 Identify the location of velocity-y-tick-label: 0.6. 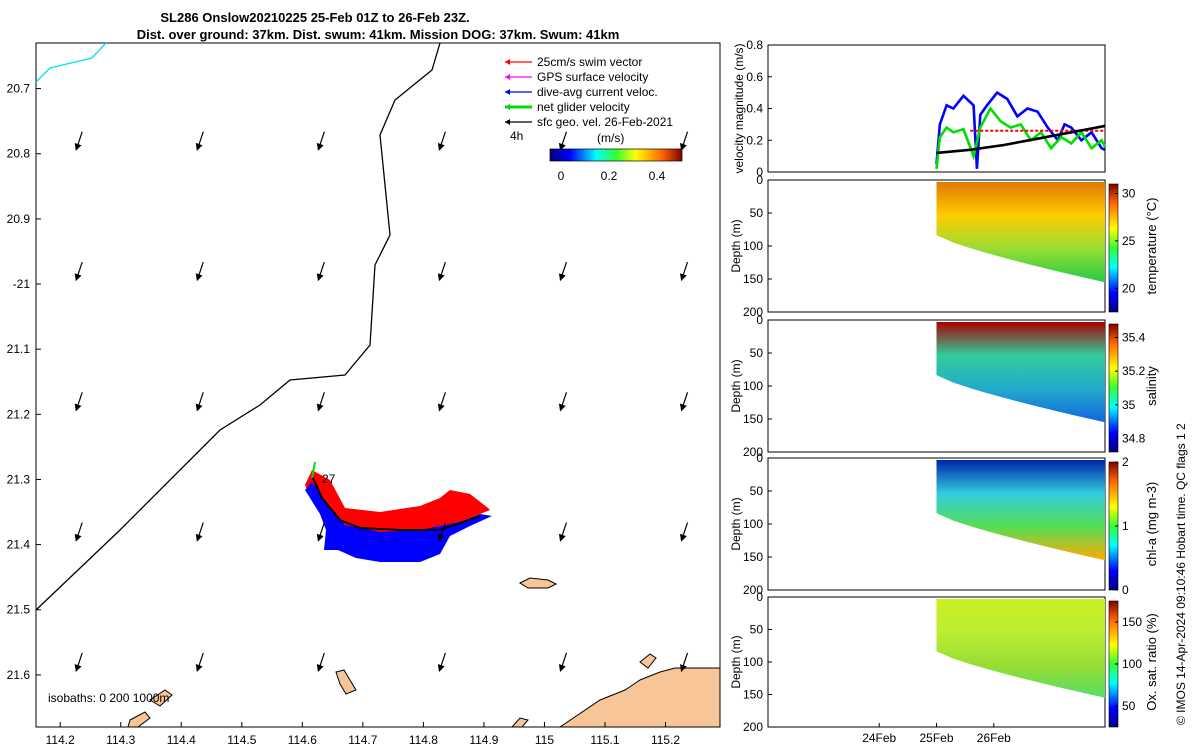
(754, 77).